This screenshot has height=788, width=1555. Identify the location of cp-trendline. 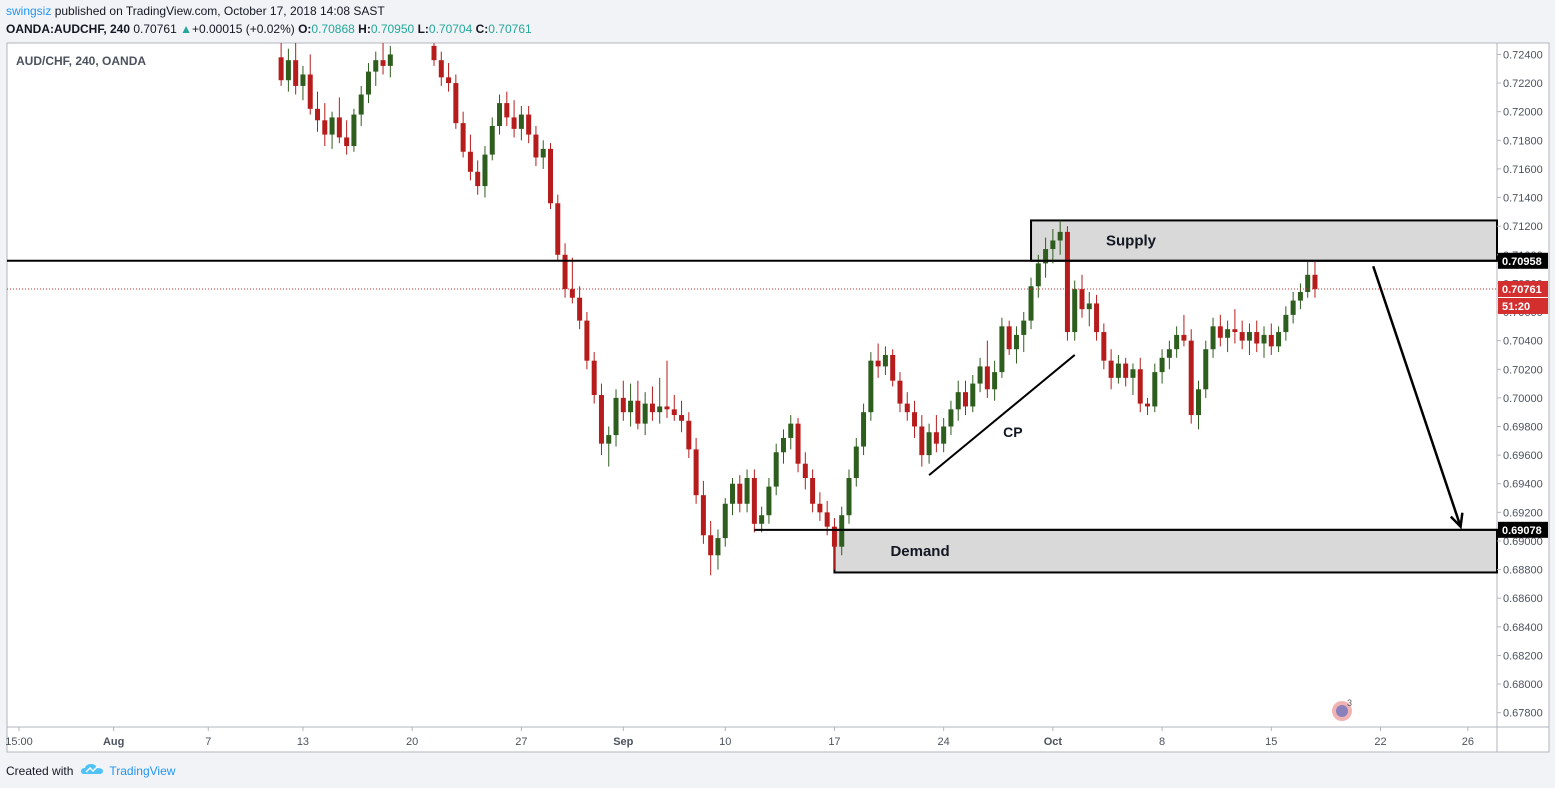
(1002, 415).